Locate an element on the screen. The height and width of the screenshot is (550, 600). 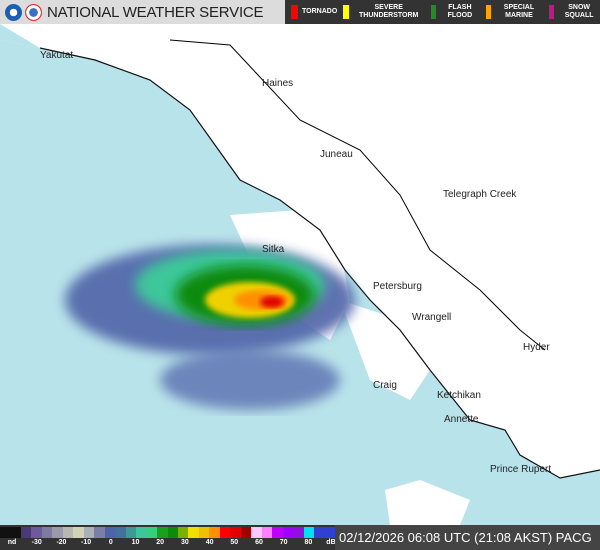
city-label: Telegraph Creek is located at coordinates (480, 194).